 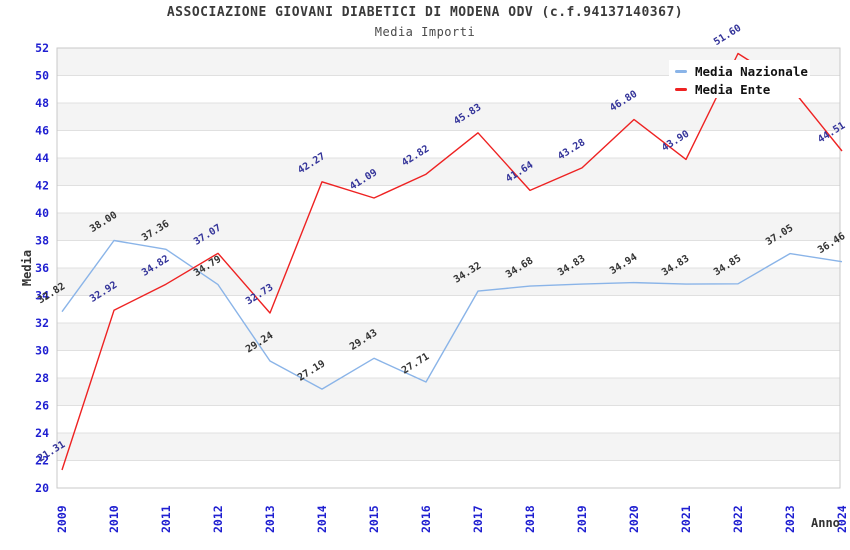 I want to click on x-tick-label: 2013, so click(x=270, y=519).